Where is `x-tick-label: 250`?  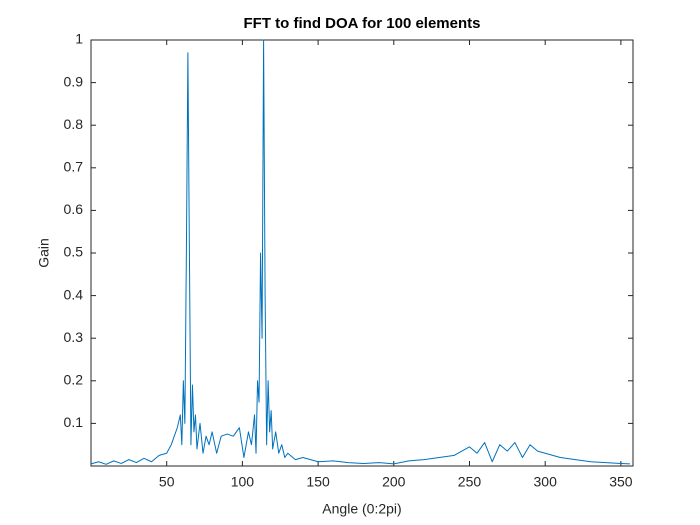
x-tick-label: 250 is located at coordinates (470, 482).